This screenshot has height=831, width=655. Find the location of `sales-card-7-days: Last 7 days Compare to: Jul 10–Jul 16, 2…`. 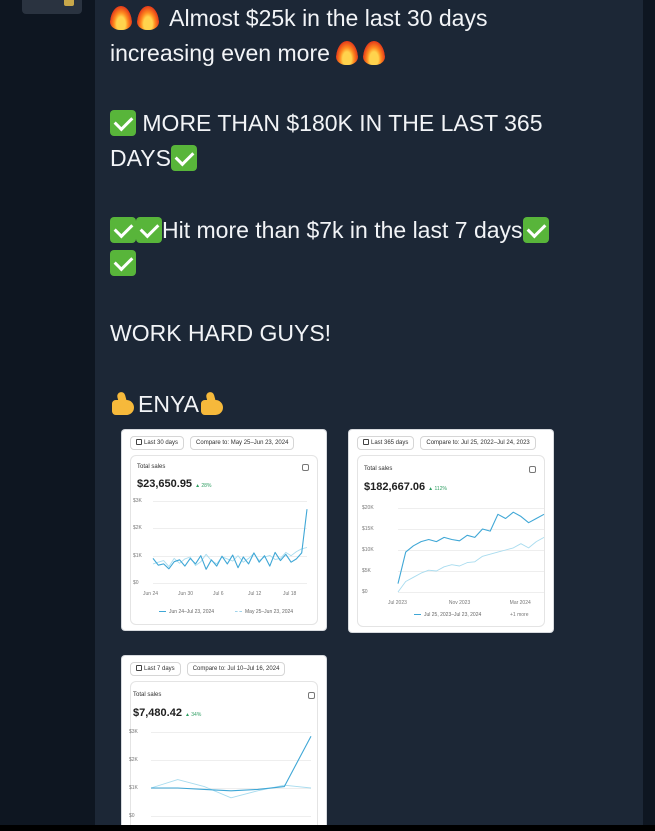

sales-card-7-days: Last 7 days Compare to: Jul 10–Jul 16, 2… is located at coordinates (224, 743).